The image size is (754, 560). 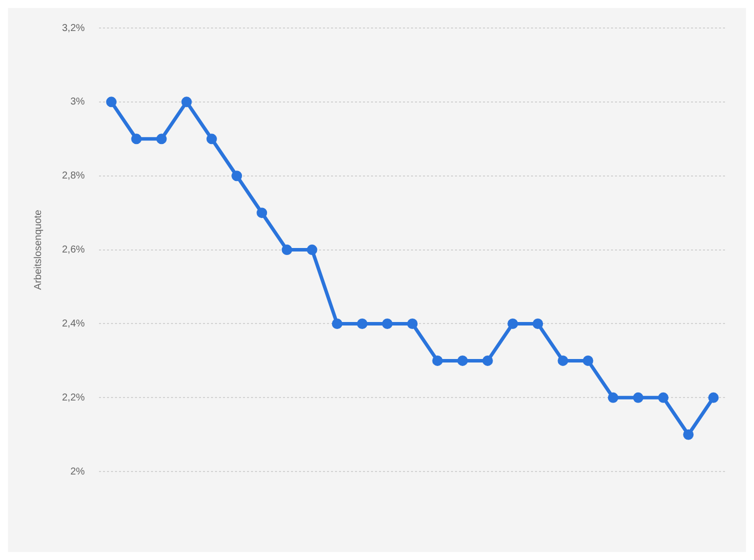 I want to click on y-tick-label: 2,4%, so click(x=73, y=324).